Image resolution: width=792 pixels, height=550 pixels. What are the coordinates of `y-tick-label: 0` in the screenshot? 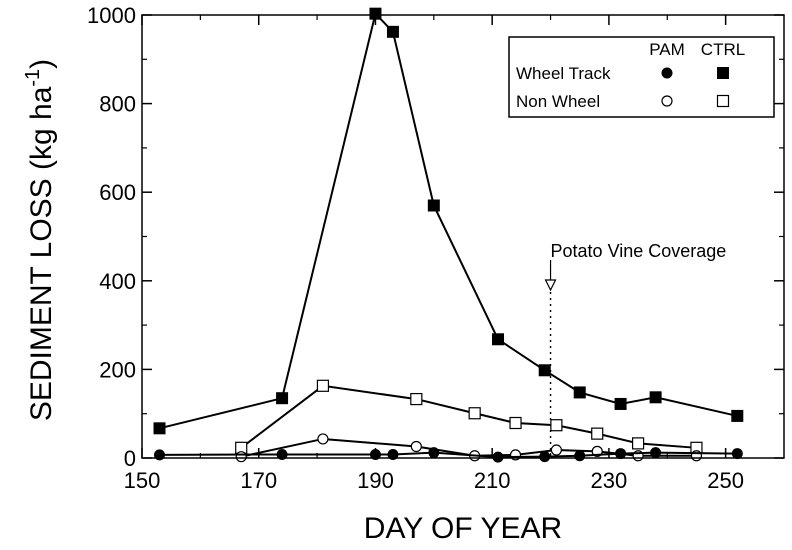 It's located at (130, 458).